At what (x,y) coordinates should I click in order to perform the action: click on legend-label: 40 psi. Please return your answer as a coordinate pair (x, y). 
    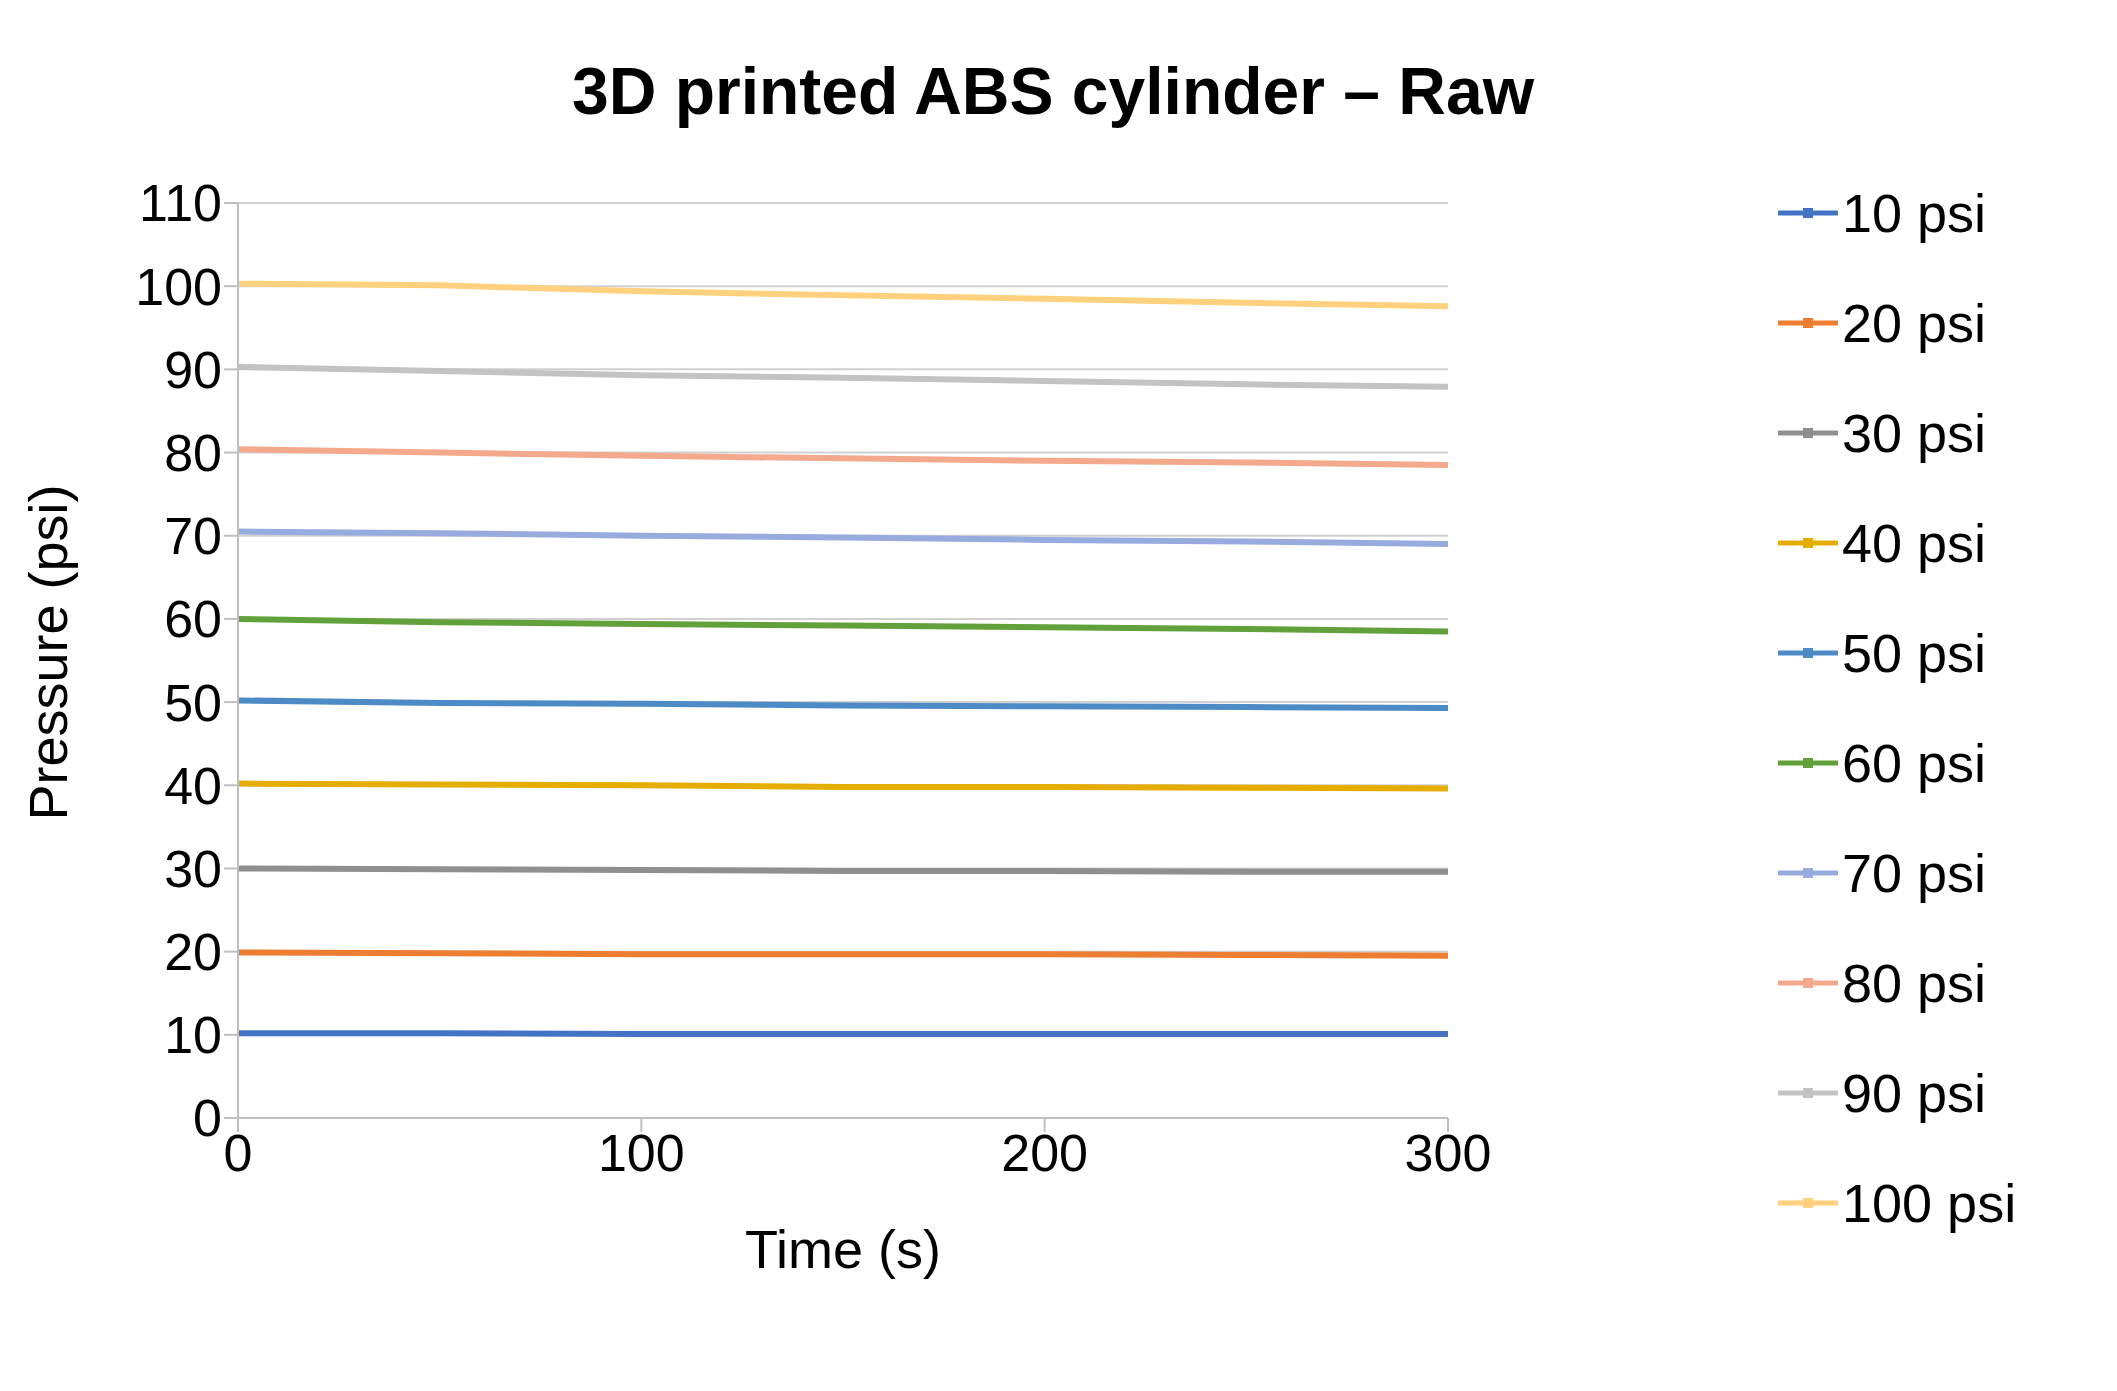
    Looking at the image, I should click on (1914, 543).